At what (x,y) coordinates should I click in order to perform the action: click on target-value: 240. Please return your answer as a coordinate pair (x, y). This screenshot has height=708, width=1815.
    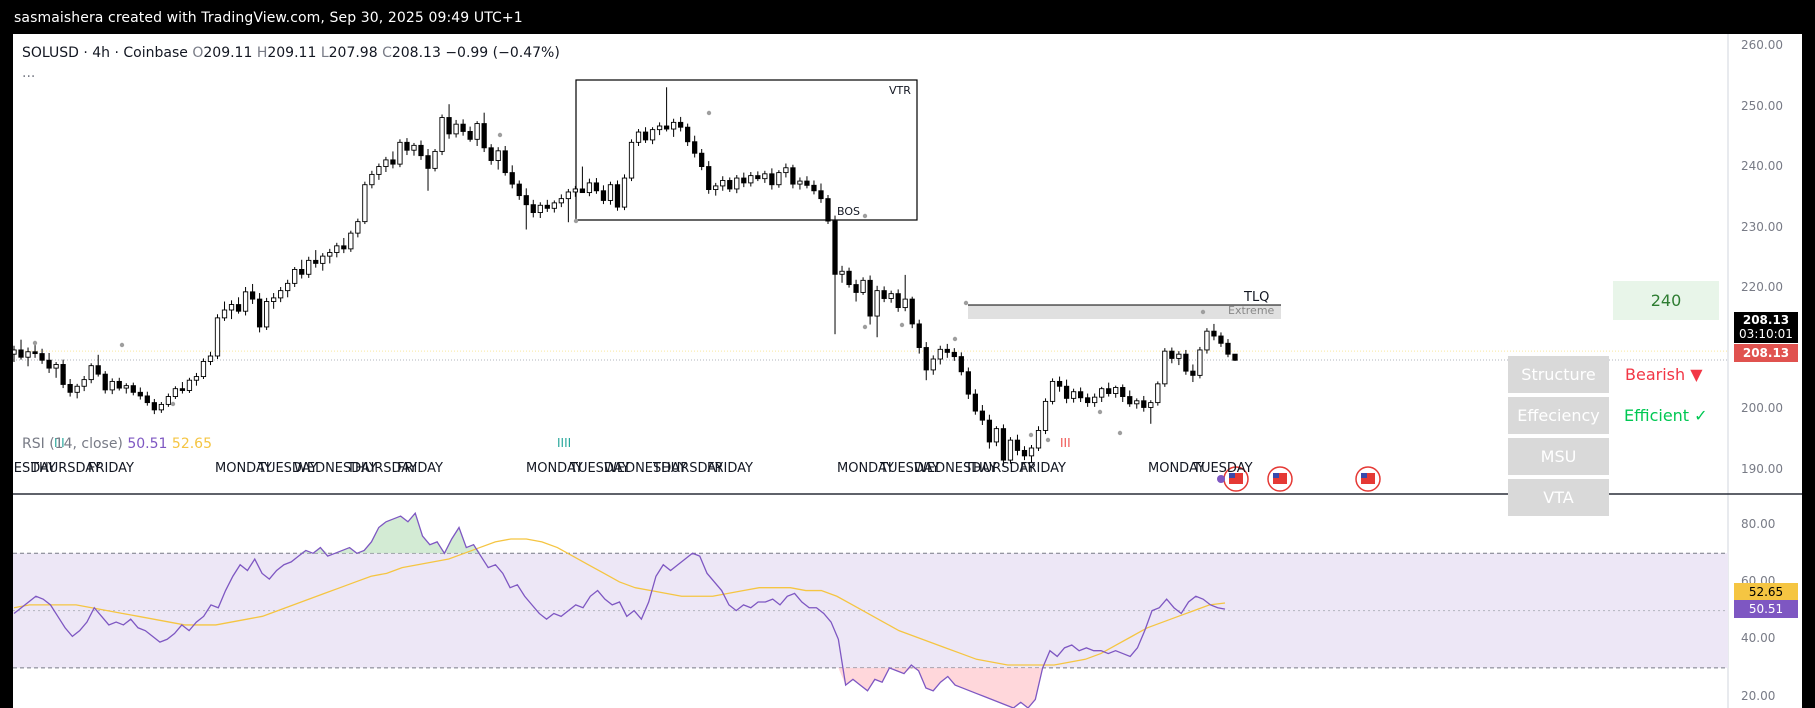
    Looking at the image, I should click on (1666, 300).